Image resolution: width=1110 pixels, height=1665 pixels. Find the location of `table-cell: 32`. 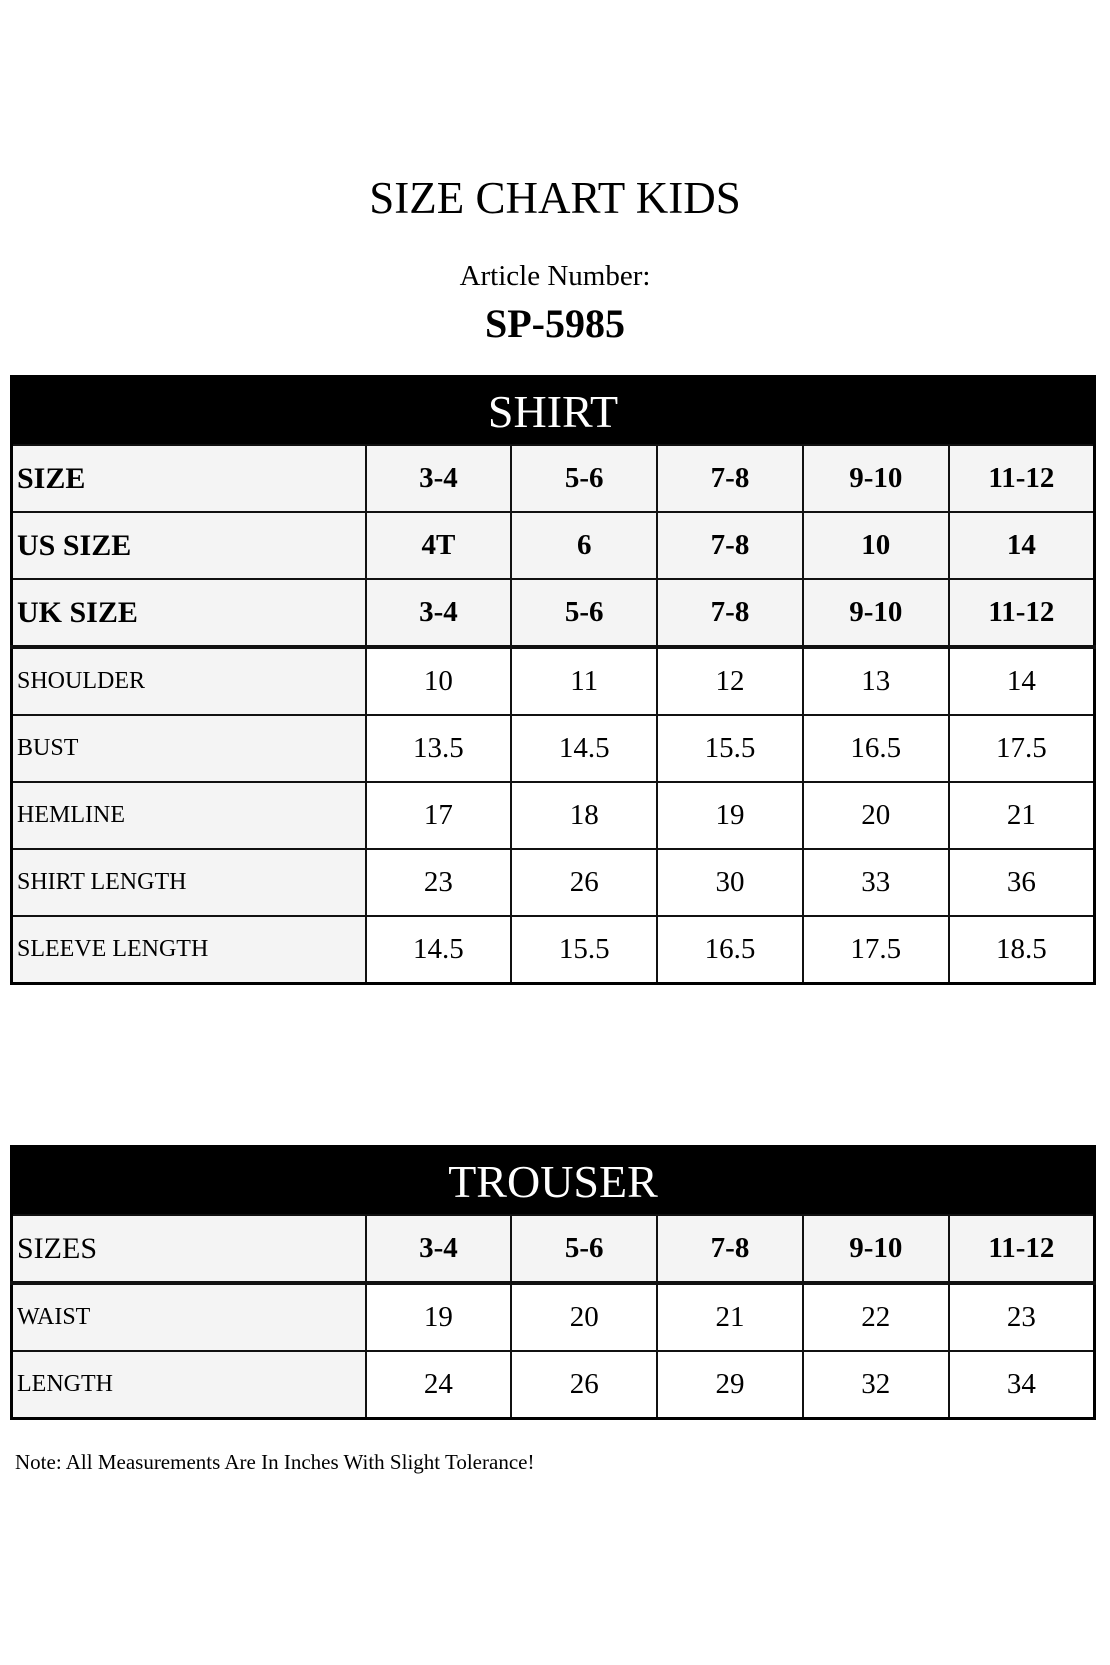

table-cell: 32 is located at coordinates (875, 1385).